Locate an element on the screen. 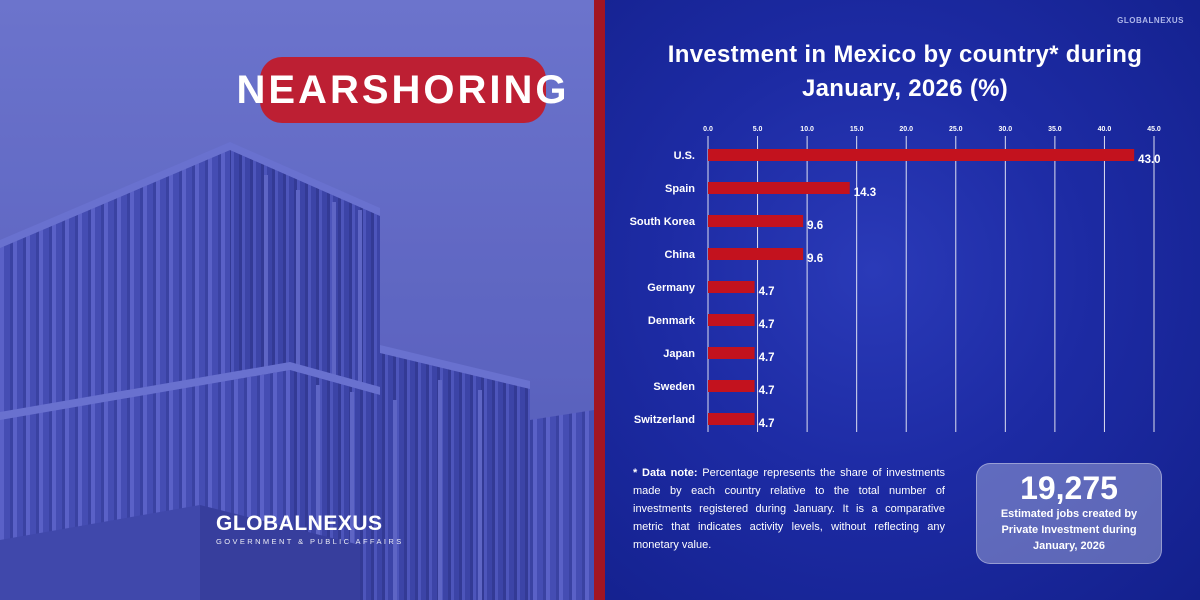 The height and width of the screenshot is (600, 1200). data-note-label: * Data note: is located at coordinates (665, 473).